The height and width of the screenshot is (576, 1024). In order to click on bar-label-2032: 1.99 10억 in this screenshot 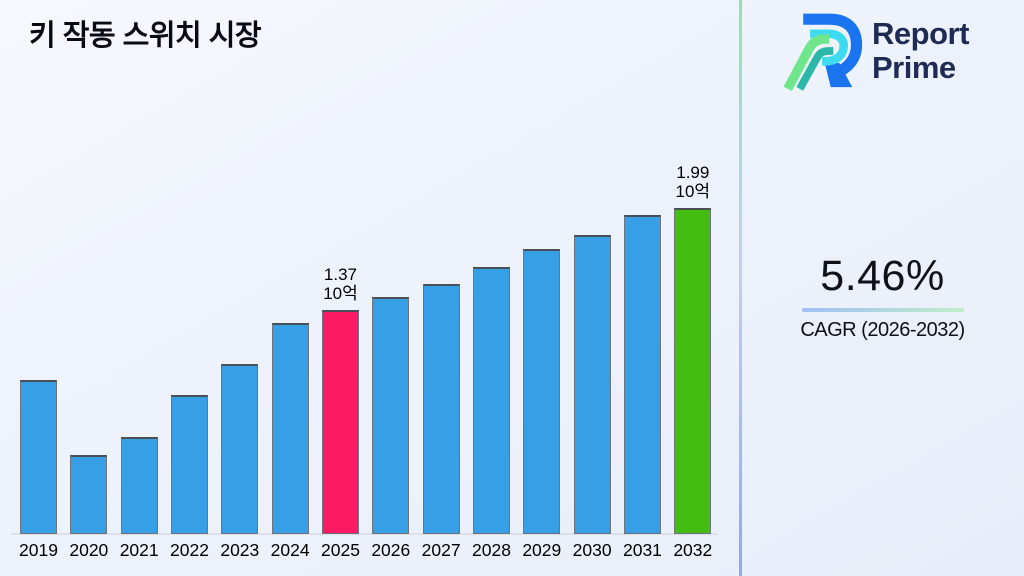, I will do `click(693, 182)`.